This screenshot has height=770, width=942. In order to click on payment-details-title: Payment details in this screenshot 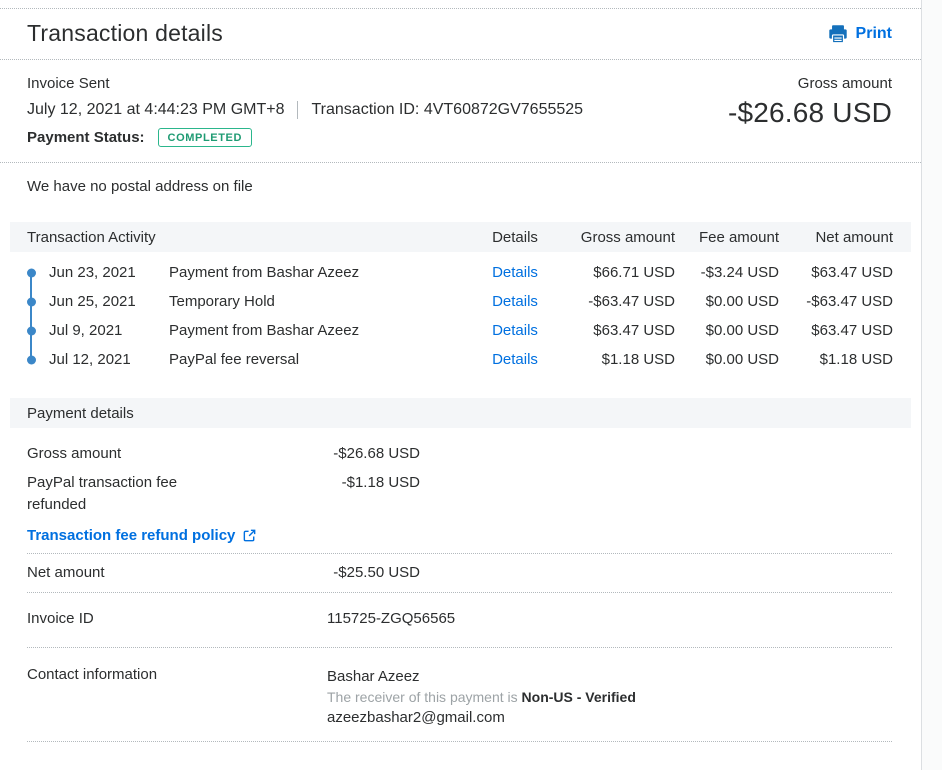, I will do `click(80, 413)`.